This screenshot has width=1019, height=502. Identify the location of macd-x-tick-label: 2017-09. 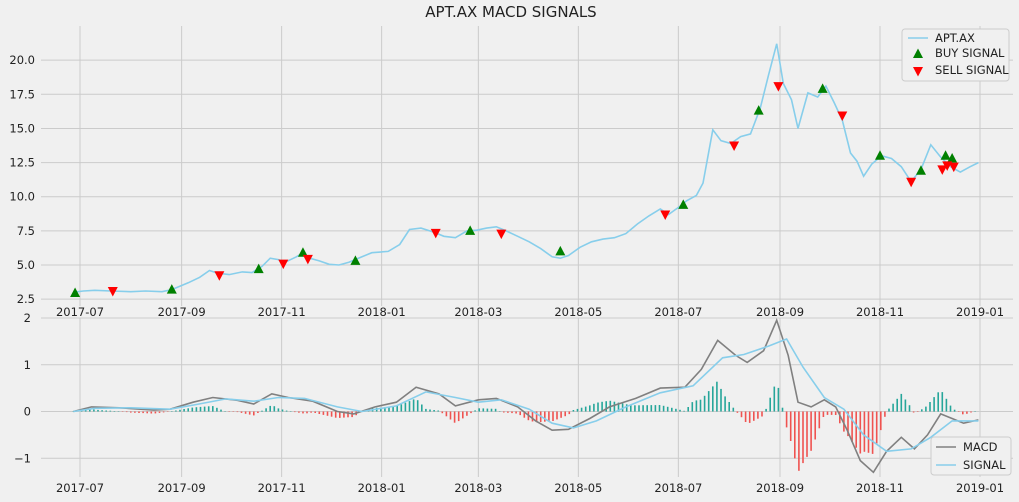
(182, 488).